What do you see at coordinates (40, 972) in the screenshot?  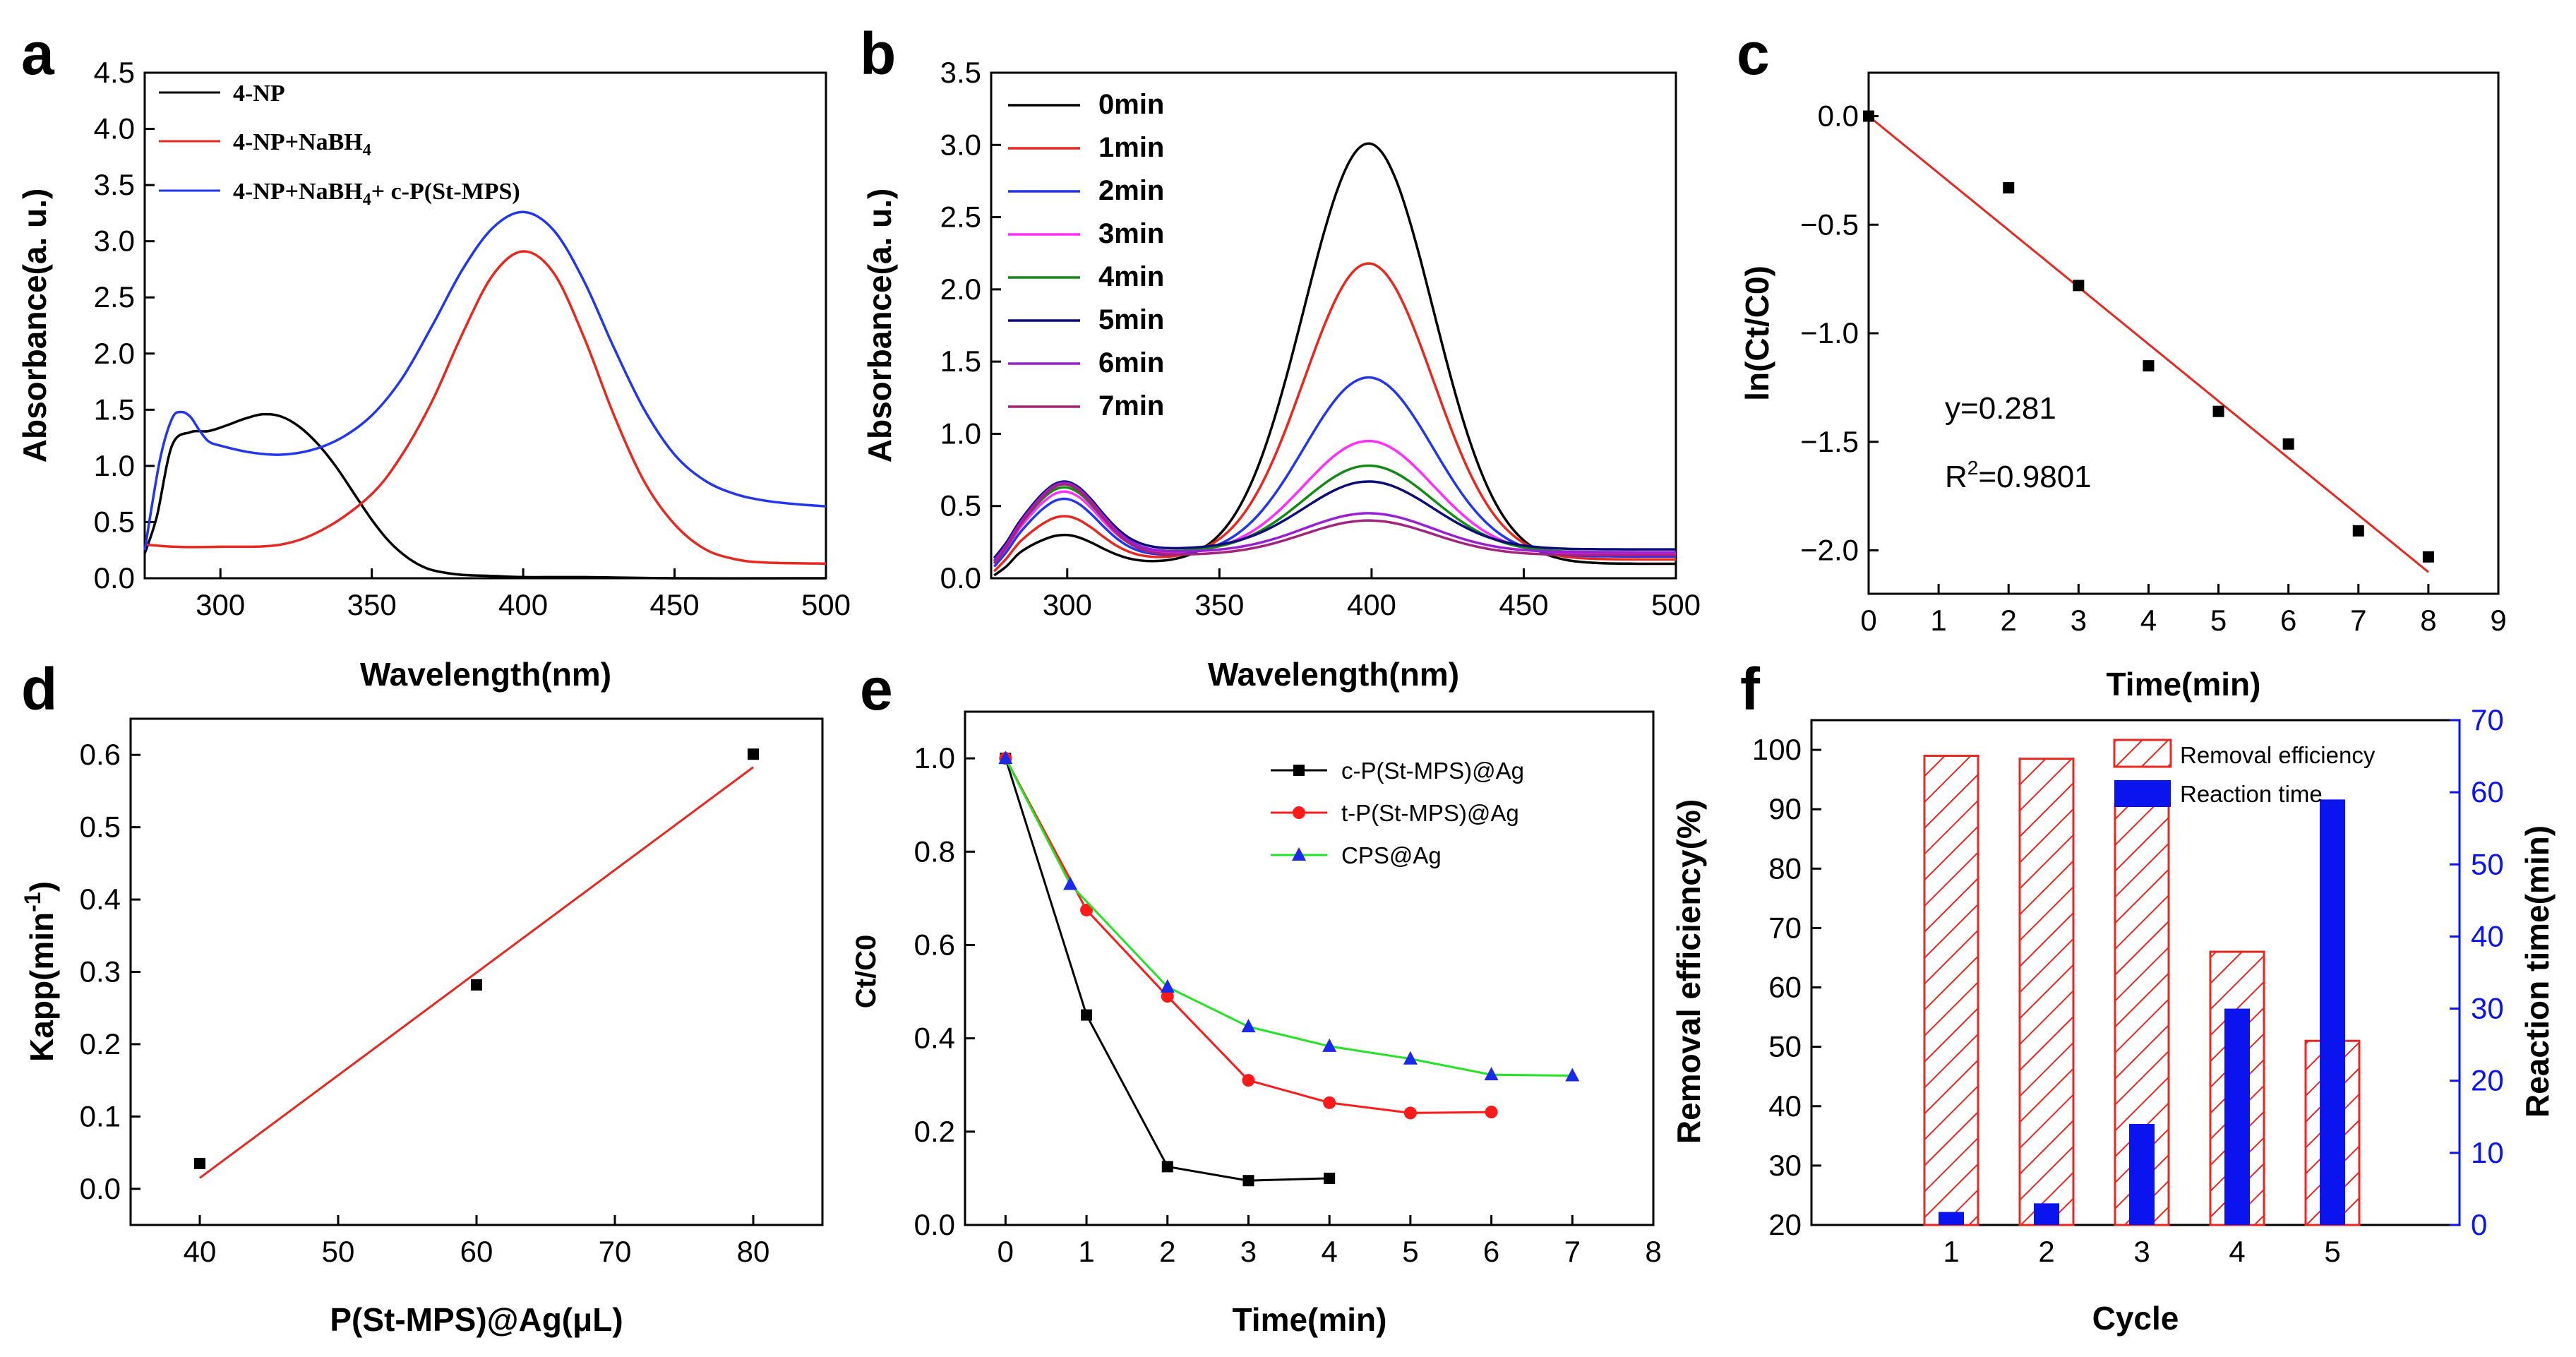 I see `y-axis-label: Kapp(min-1)` at bounding box center [40, 972].